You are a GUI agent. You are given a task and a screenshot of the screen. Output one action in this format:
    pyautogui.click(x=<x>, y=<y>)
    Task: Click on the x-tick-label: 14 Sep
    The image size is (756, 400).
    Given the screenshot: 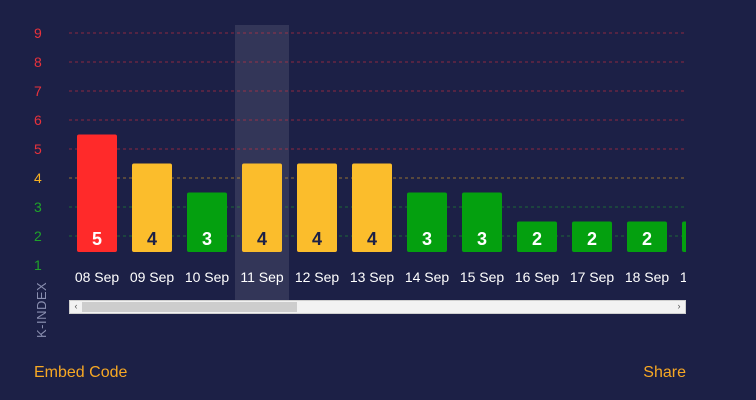 What is the action you would take?
    pyautogui.click(x=427, y=277)
    